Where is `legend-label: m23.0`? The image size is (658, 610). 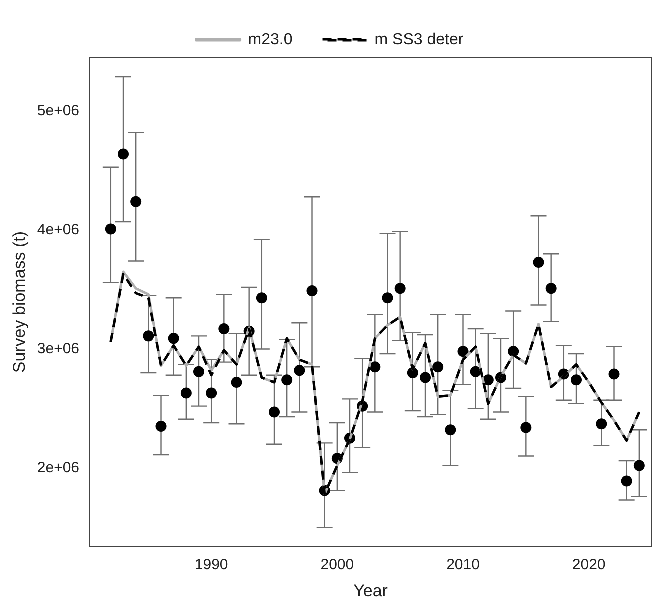
legend-label: m23.0 is located at coordinates (270, 39).